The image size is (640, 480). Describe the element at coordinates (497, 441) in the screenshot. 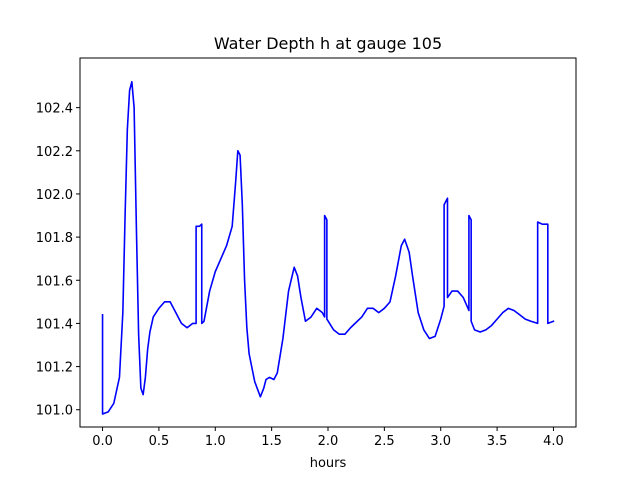

I see `x-tick-label: 3.5` at that location.